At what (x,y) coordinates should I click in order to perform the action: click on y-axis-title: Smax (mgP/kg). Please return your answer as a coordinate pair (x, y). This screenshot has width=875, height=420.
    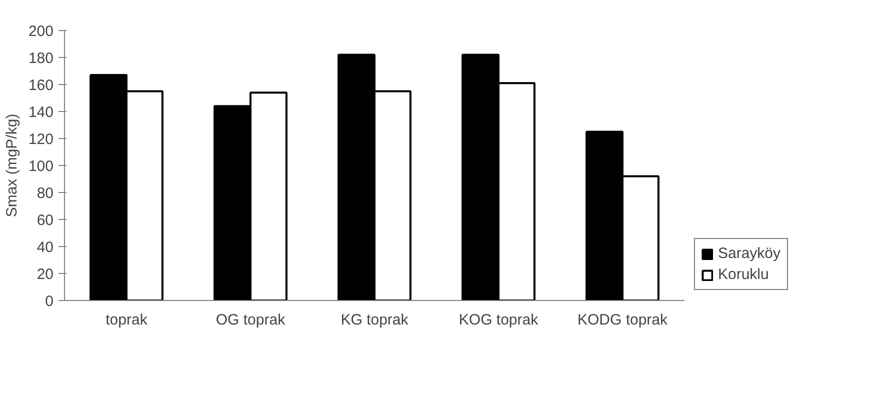
    Looking at the image, I should click on (11, 166).